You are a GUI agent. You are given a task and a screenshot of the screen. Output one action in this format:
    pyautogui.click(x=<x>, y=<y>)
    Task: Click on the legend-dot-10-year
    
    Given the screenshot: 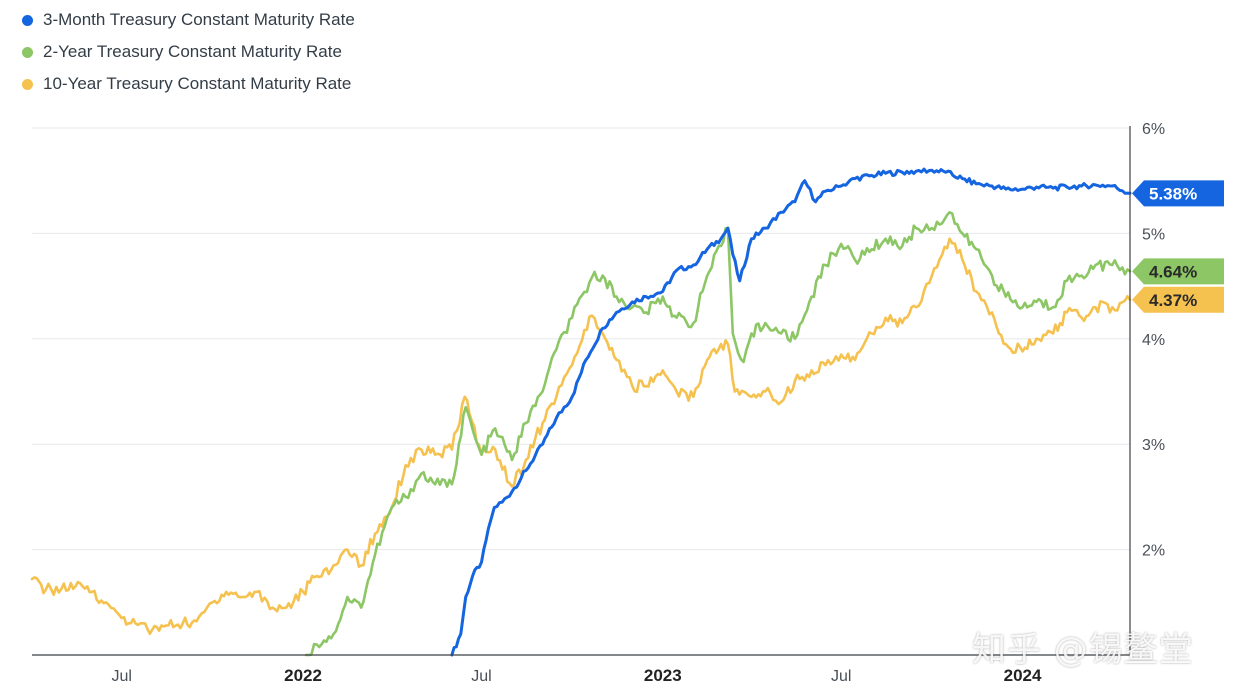 What is the action you would take?
    pyautogui.click(x=27, y=84)
    